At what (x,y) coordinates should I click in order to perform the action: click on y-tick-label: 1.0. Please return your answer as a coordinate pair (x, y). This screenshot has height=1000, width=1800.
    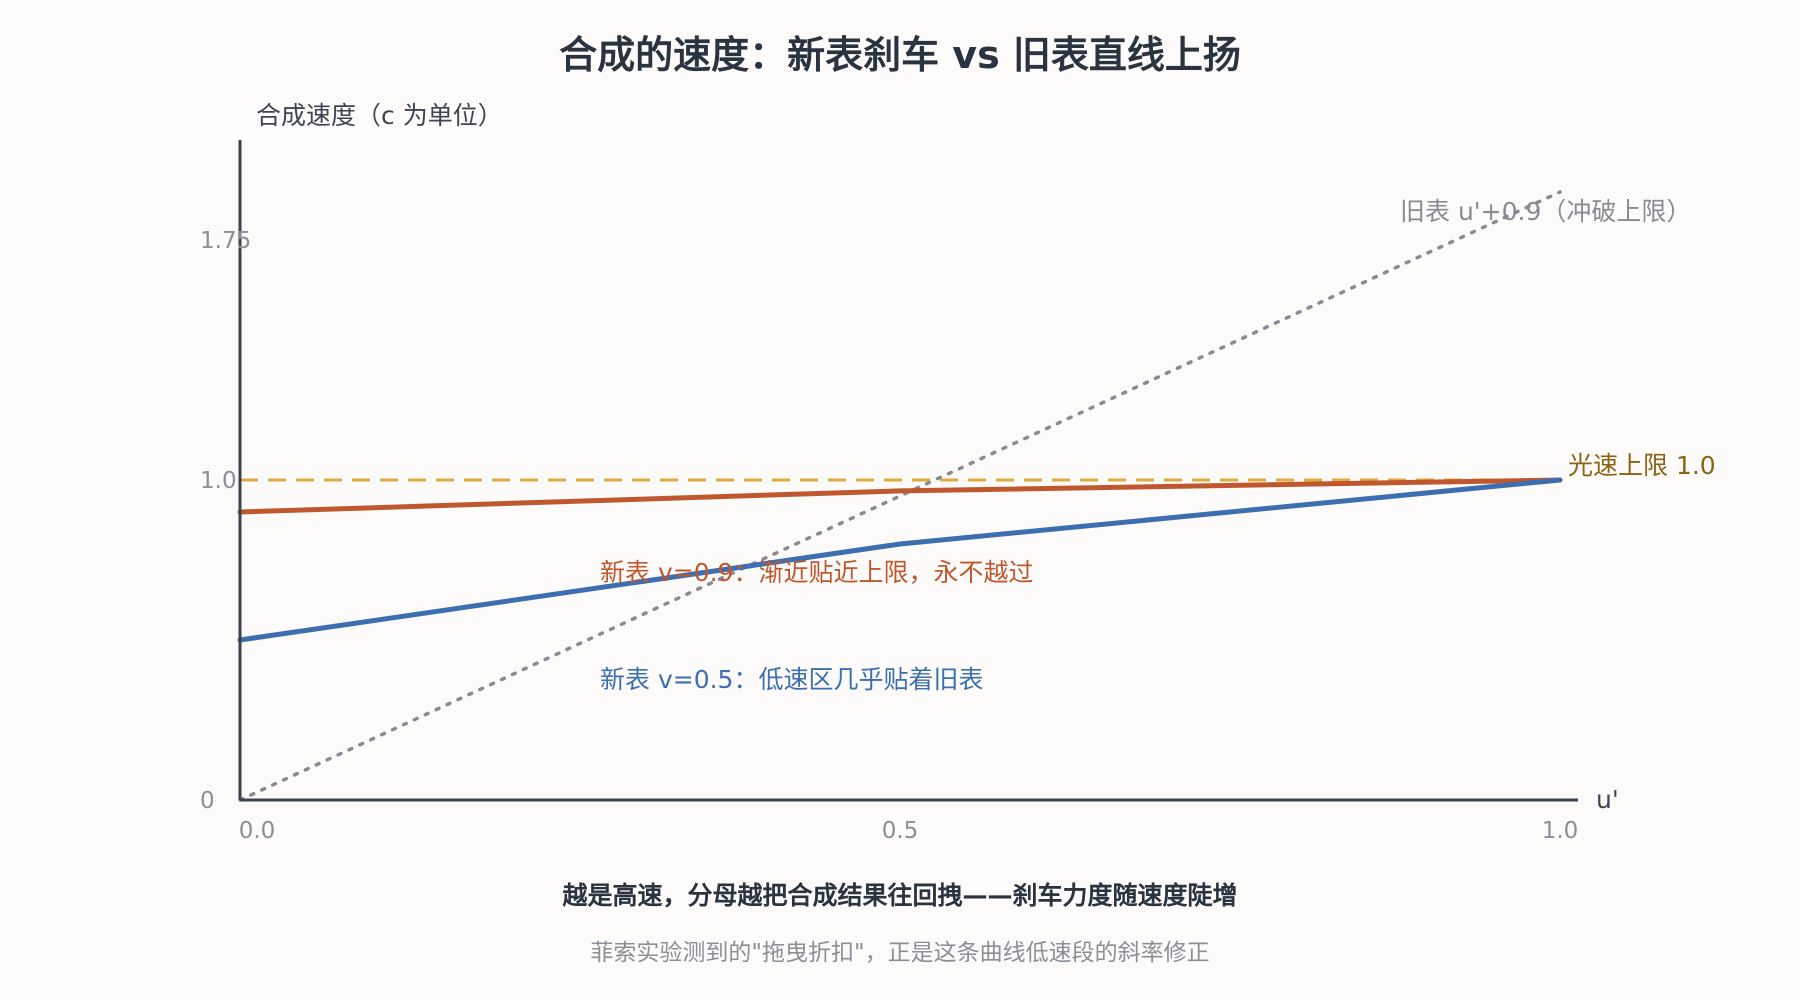
    Looking at the image, I should click on (218, 481).